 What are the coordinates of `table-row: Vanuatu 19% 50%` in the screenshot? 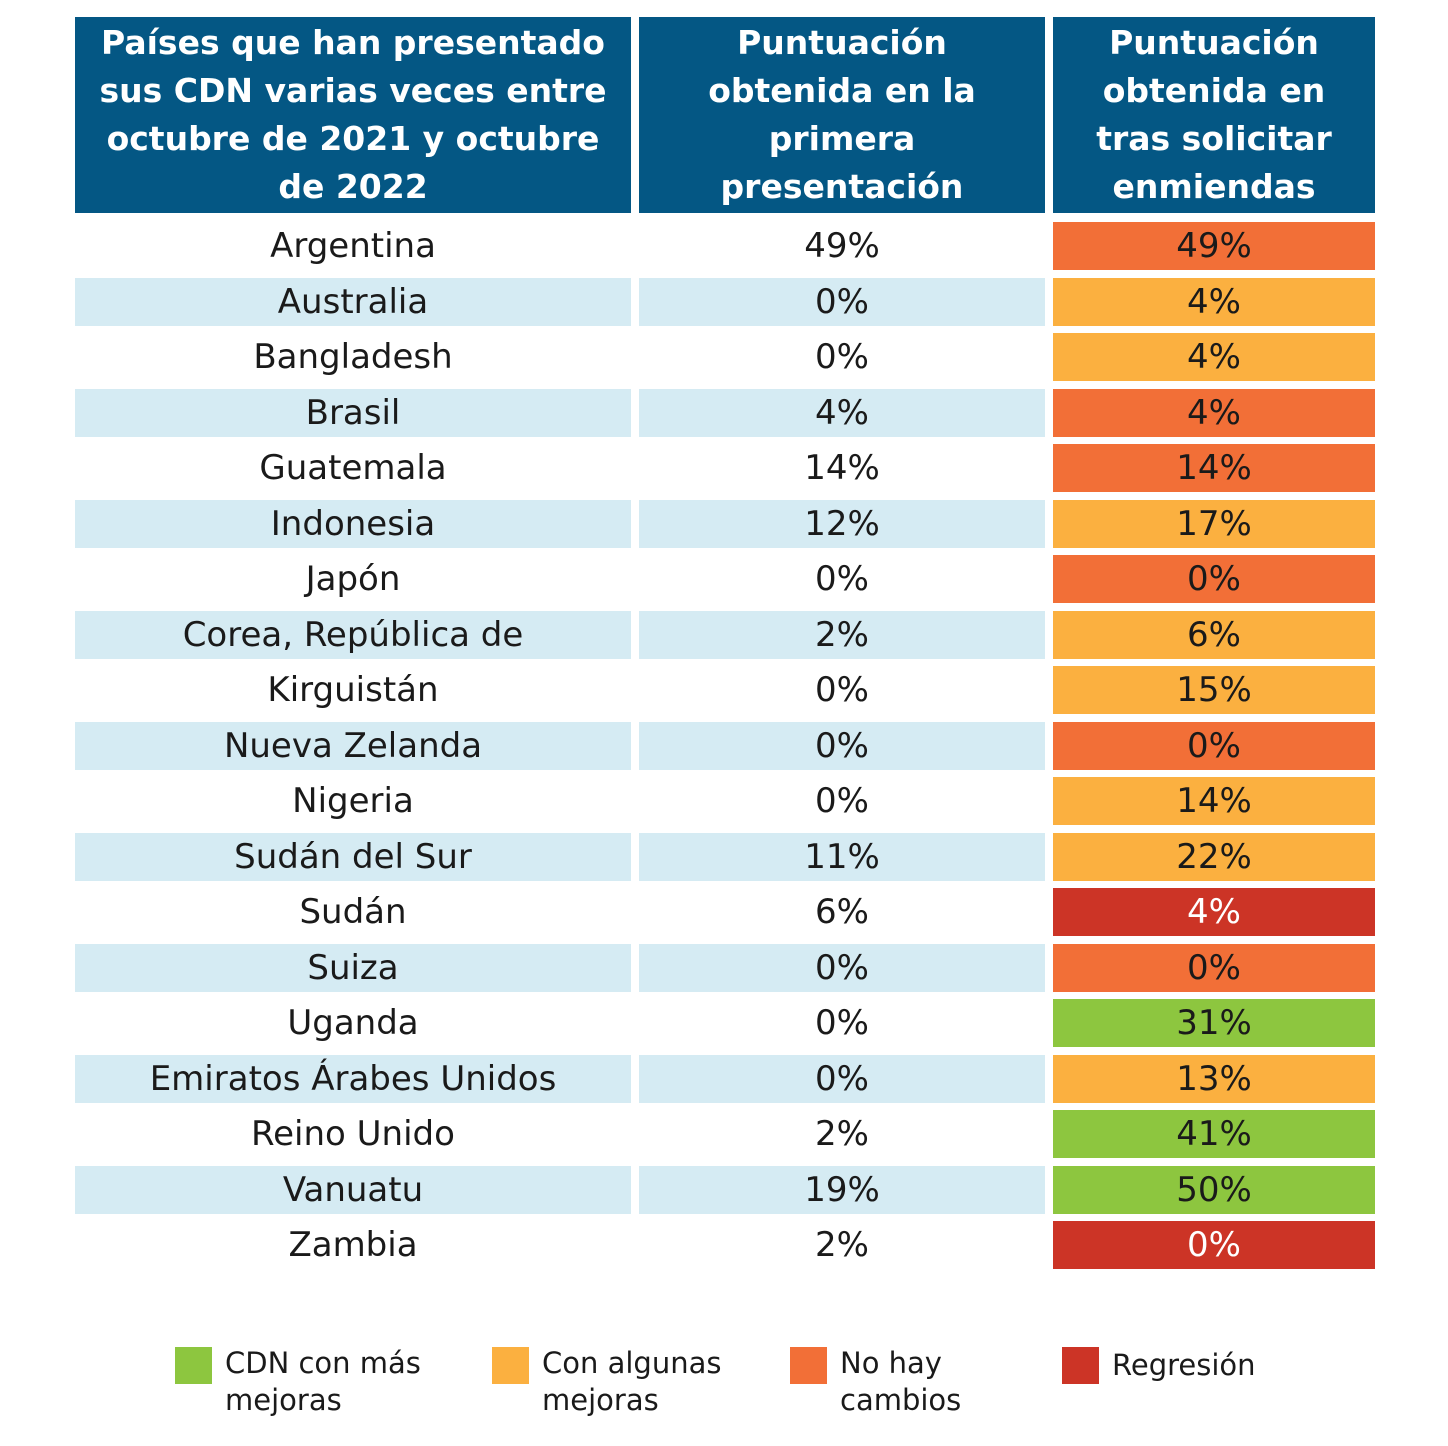 It's located at (725, 1190).